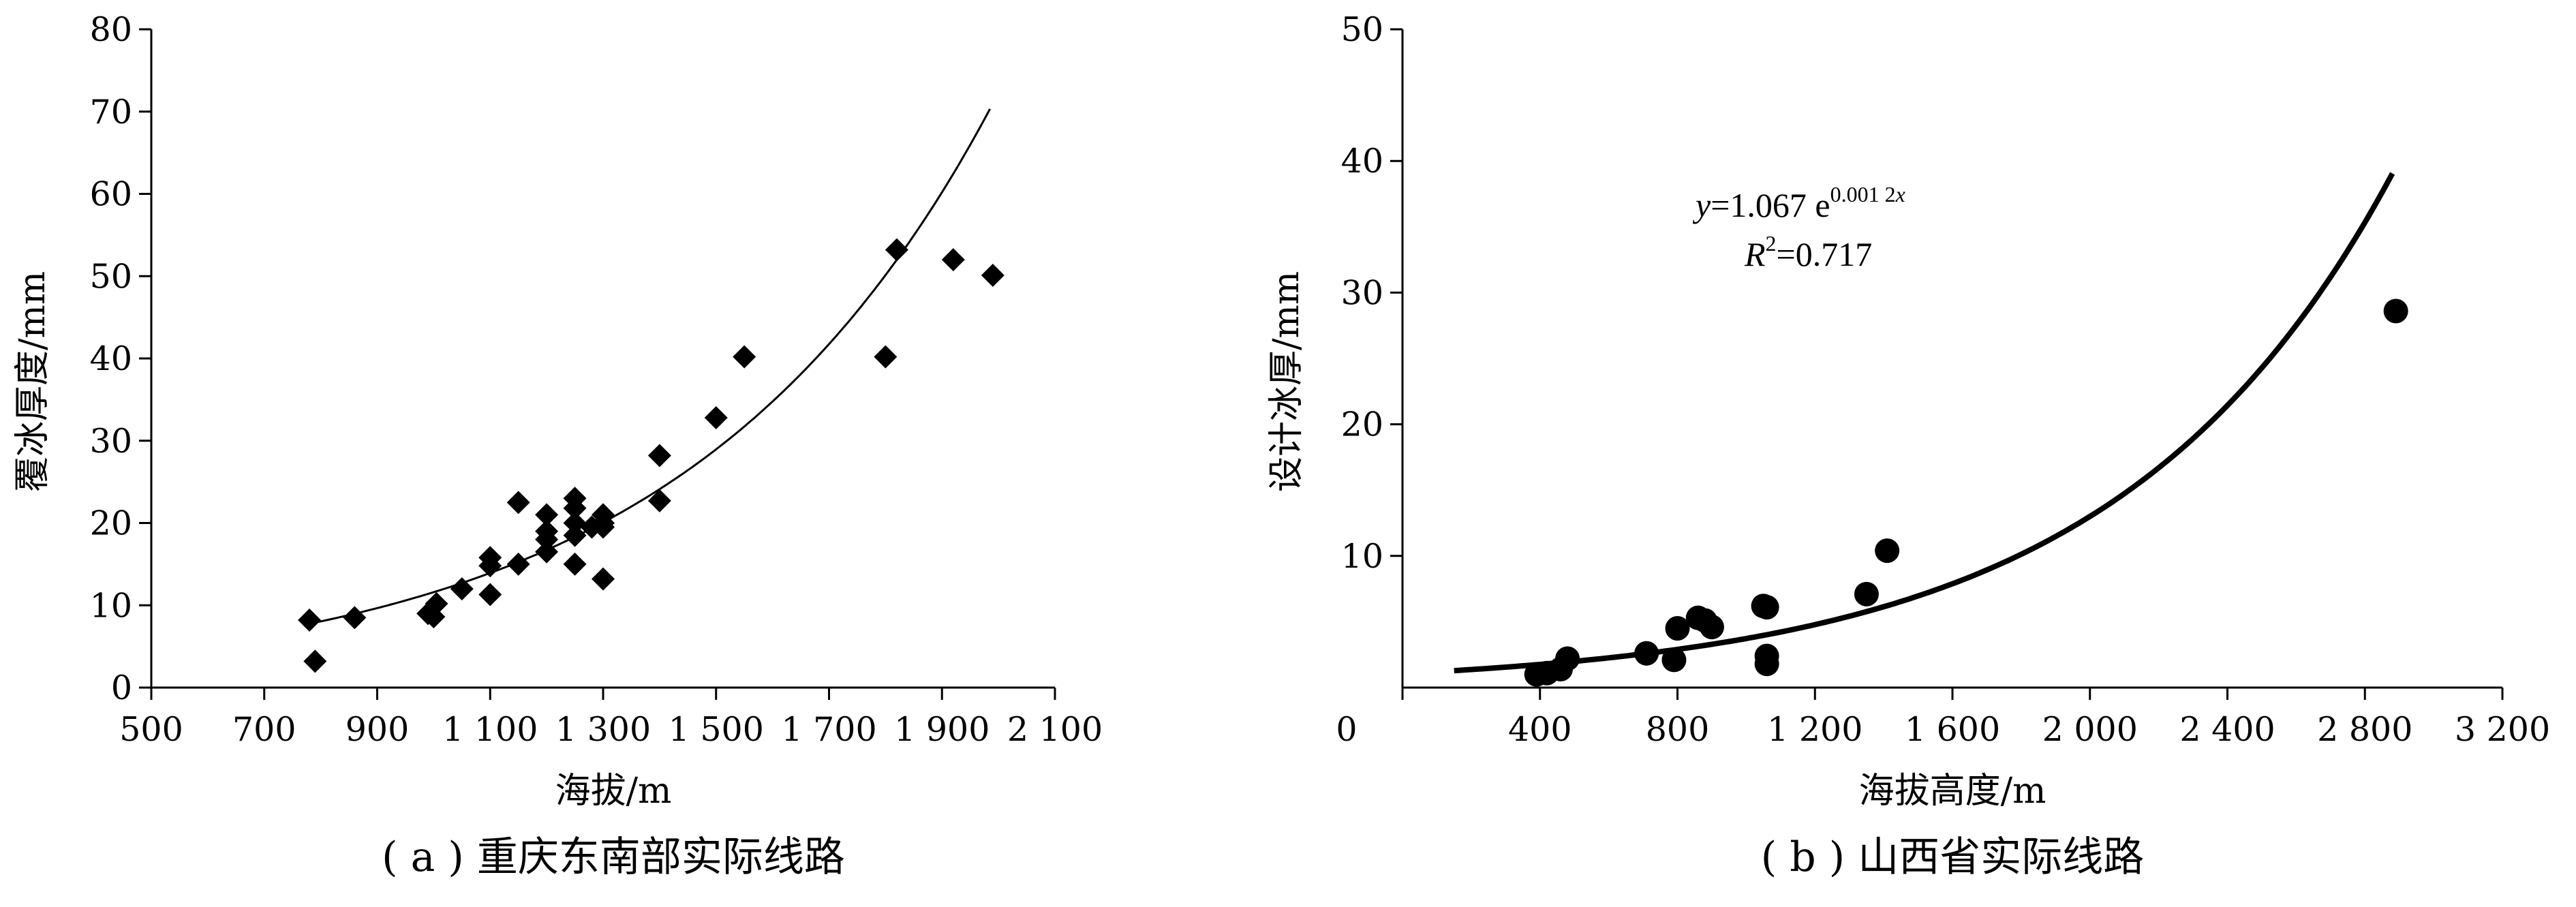  I want to click on y-tick-label: 70, so click(111, 112).